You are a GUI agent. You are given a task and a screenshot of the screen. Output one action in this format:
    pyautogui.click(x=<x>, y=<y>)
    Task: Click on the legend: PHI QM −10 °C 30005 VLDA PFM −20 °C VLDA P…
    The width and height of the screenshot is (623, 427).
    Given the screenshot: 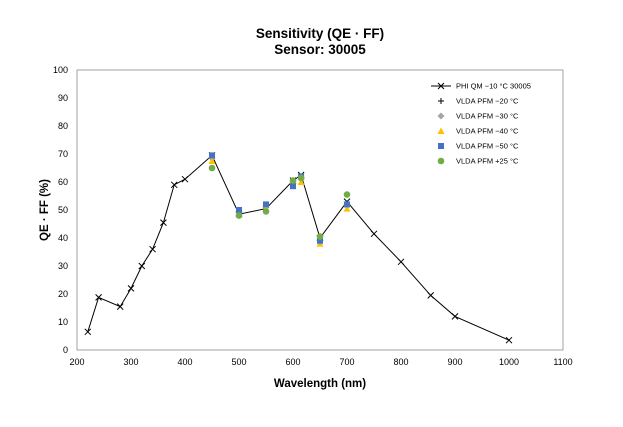 What is the action you would take?
    pyautogui.click(x=481, y=124)
    